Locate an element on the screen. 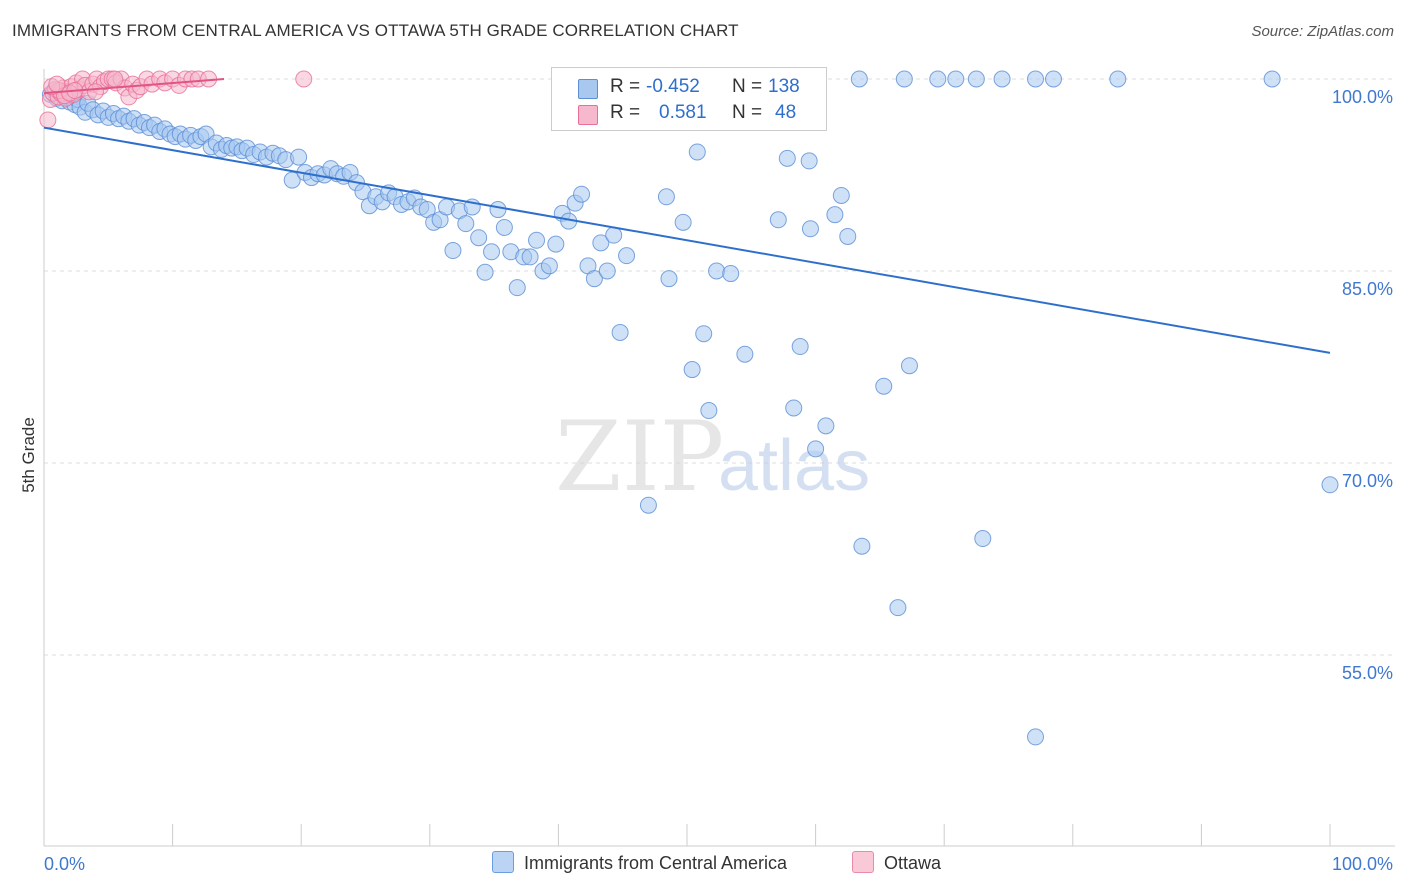  bottom-legend-ottawa: Ottawa is located at coordinates (896, 862).